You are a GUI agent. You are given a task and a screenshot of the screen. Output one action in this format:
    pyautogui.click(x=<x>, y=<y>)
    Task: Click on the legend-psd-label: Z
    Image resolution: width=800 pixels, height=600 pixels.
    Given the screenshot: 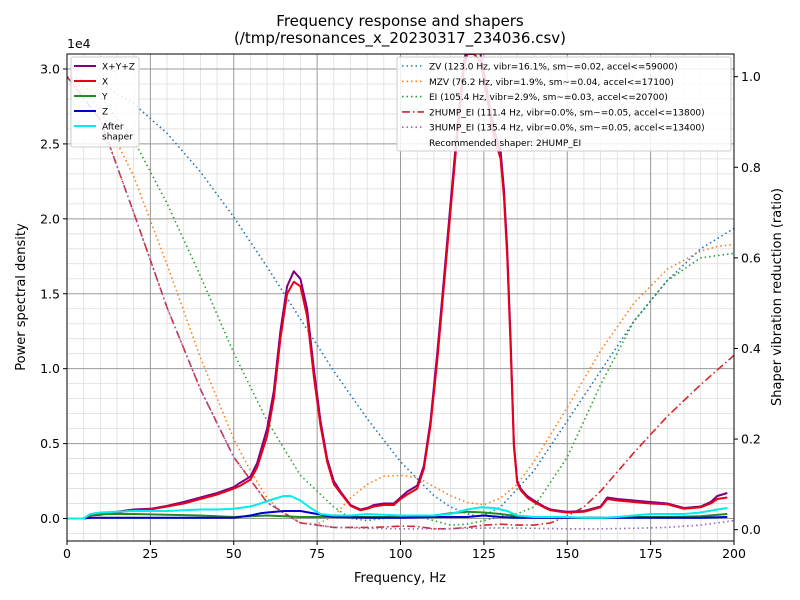 What is the action you would take?
    pyautogui.click(x=105, y=113)
    